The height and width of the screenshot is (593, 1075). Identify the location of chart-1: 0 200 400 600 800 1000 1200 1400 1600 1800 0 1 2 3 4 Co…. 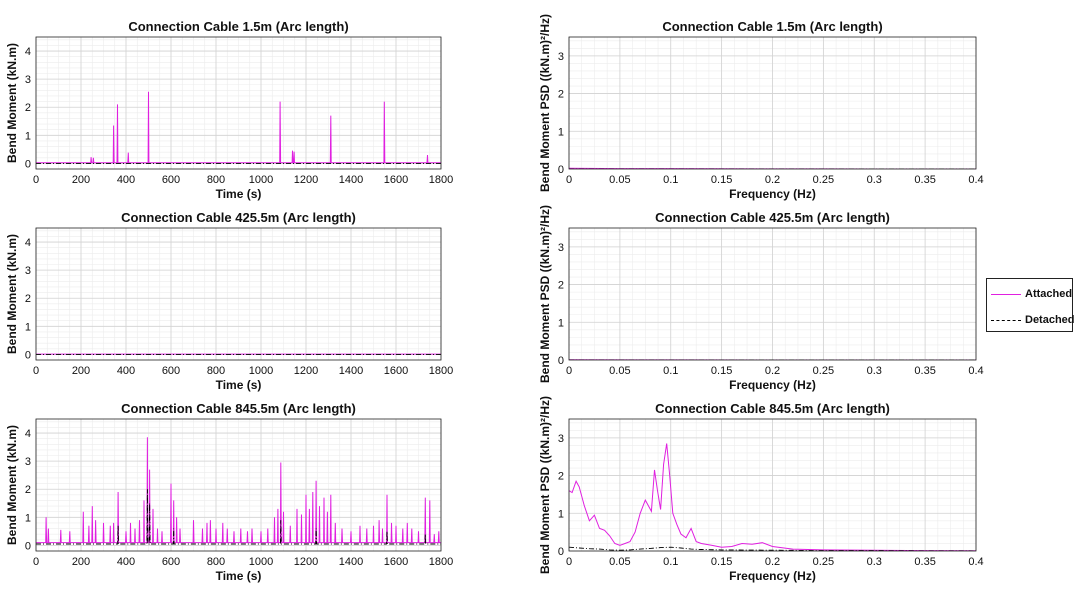
(229, 110).